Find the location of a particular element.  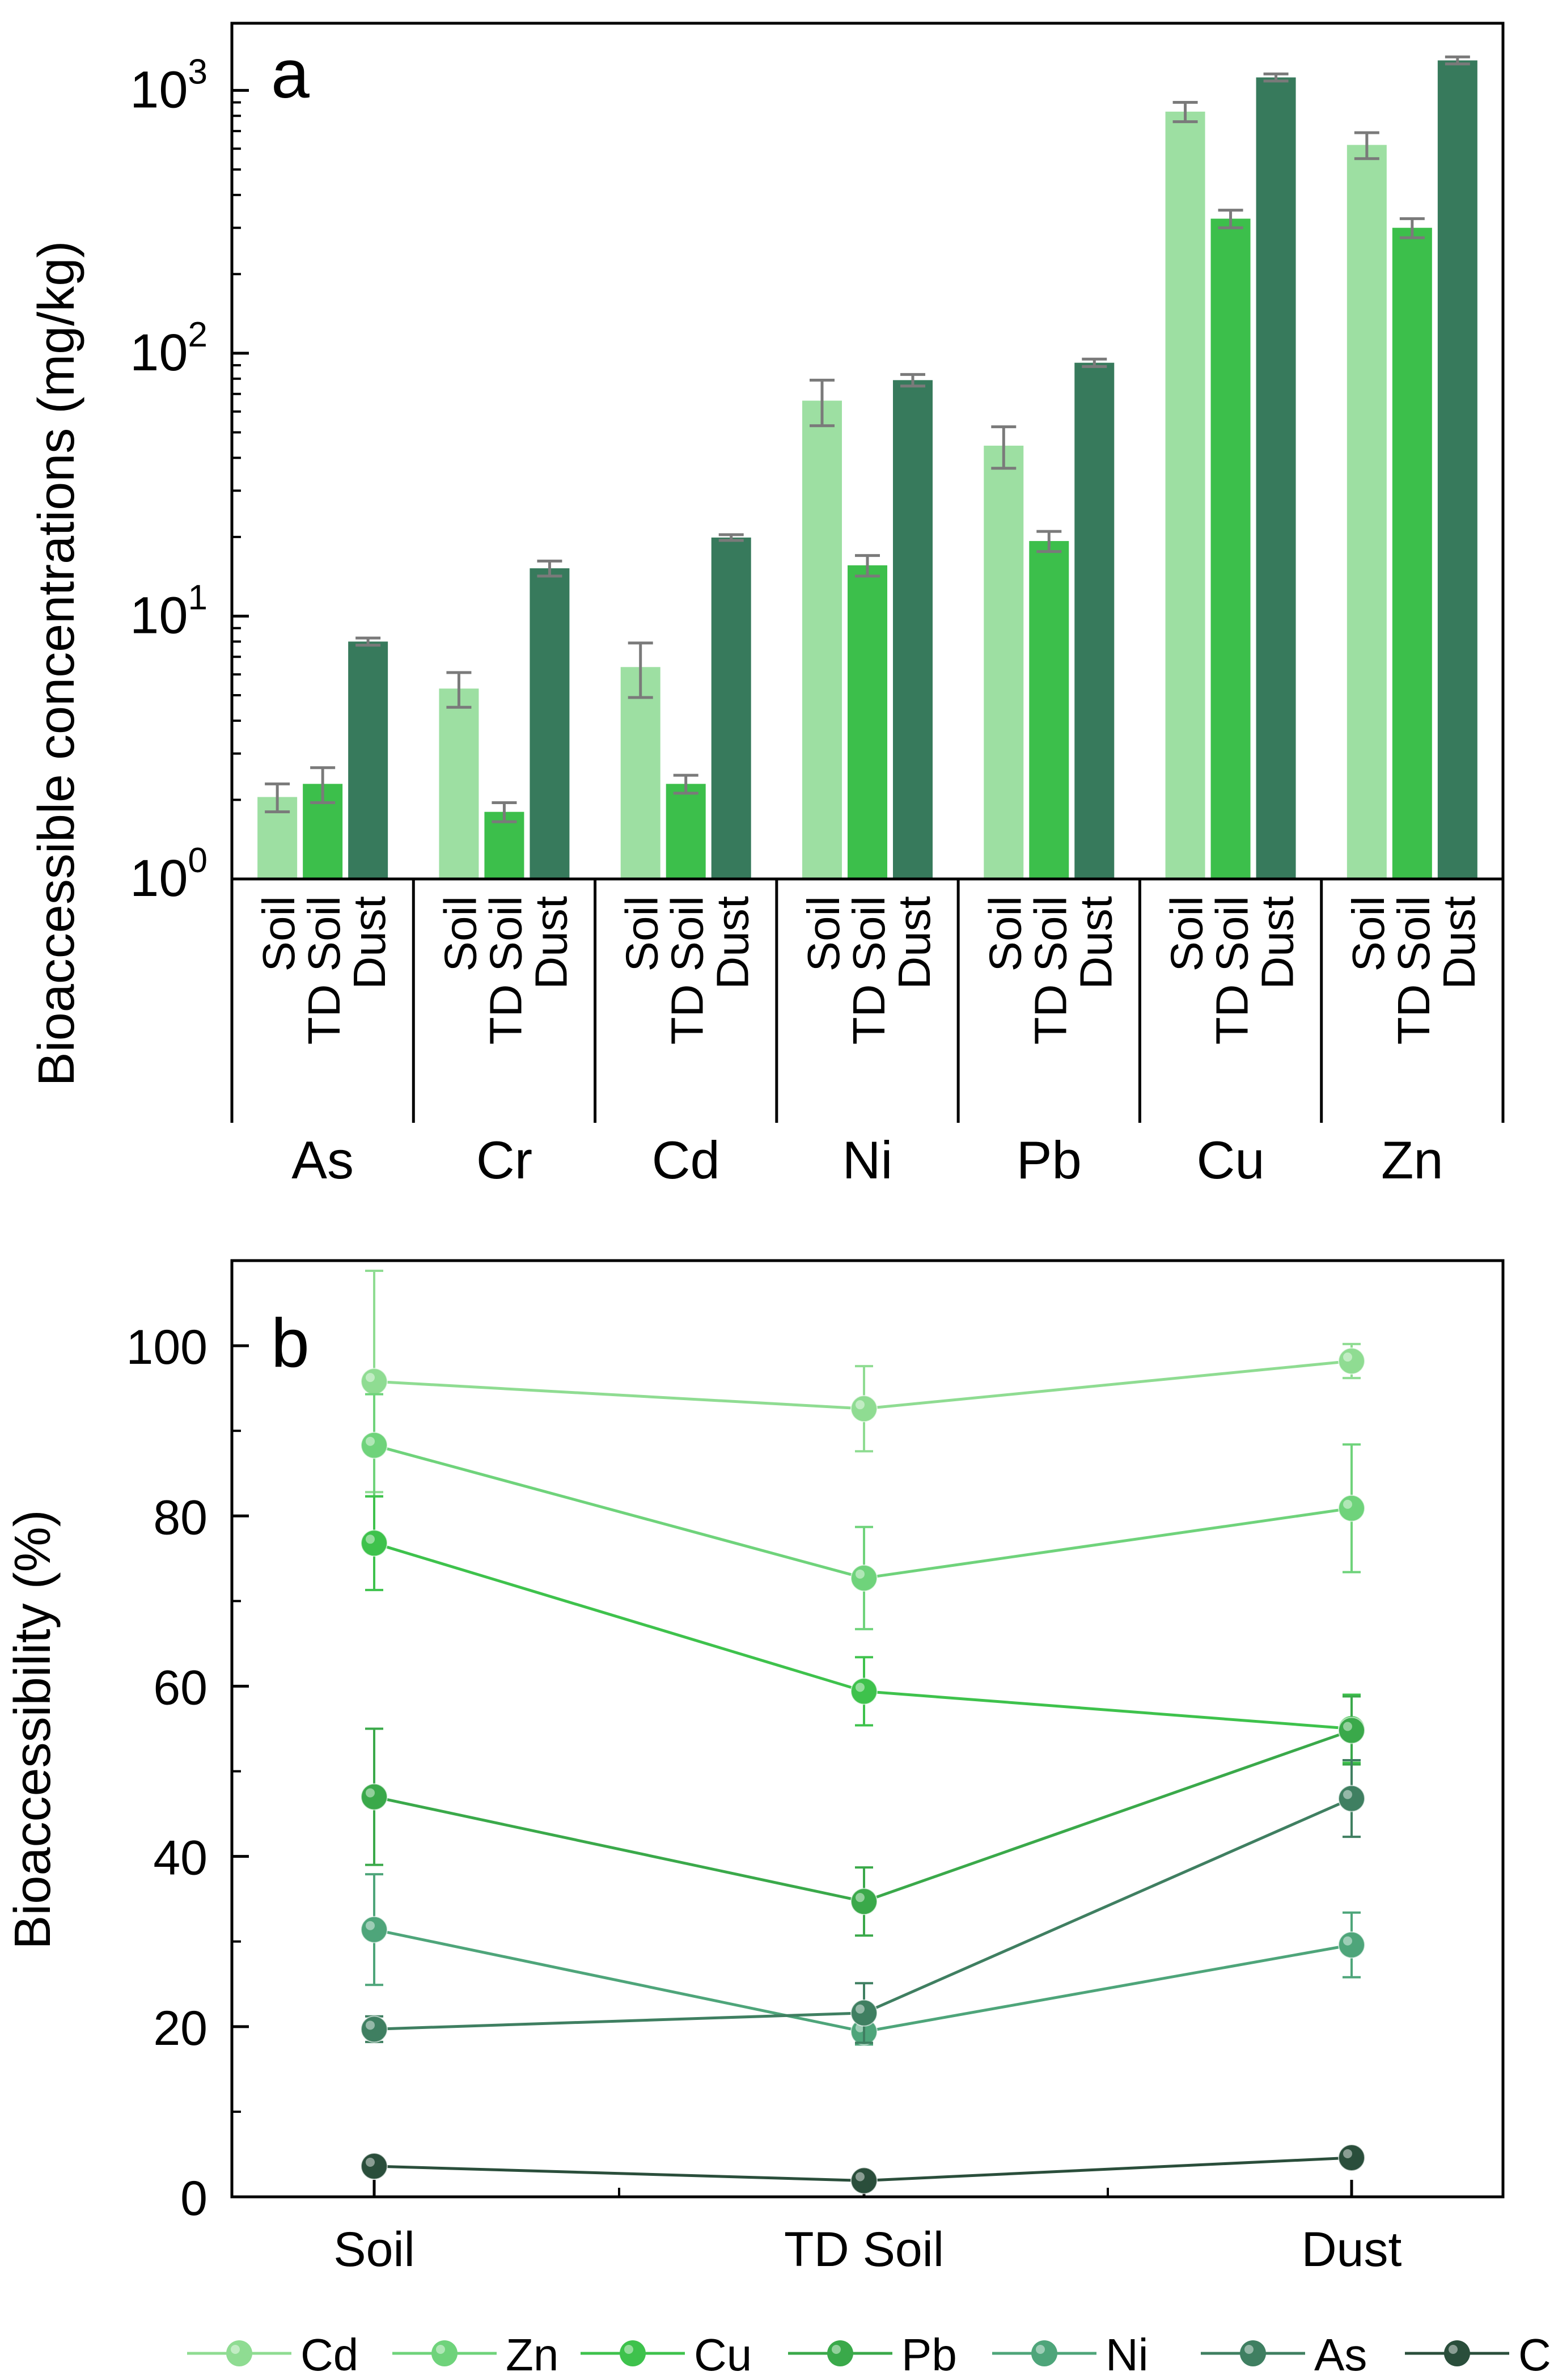

category-label-zn: Zn is located at coordinates (1412, 1160).